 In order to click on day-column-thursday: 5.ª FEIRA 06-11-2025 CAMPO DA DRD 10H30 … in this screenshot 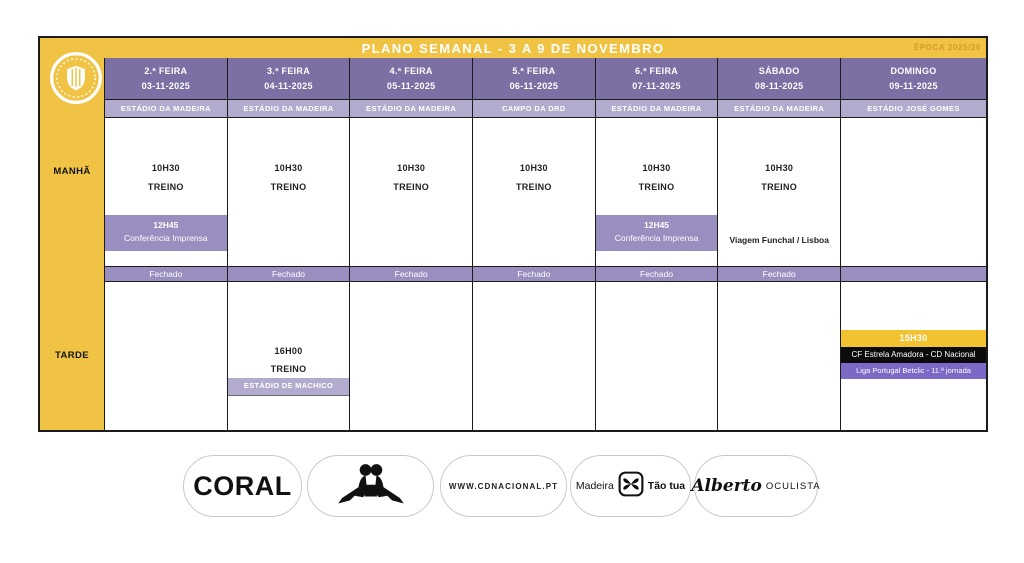, I will do `click(533, 244)`.